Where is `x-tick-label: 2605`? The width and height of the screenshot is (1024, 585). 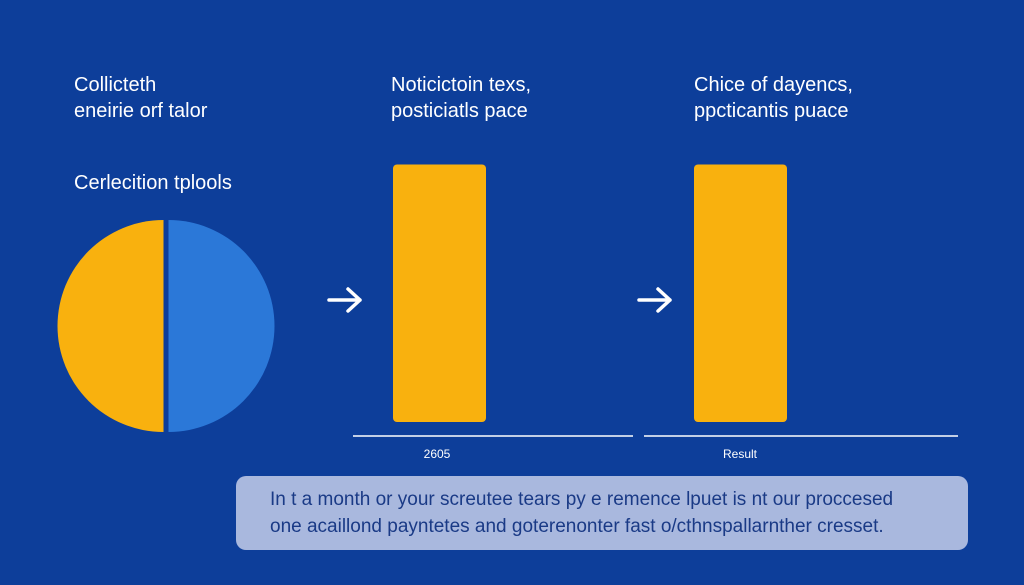
x-tick-label: 2605 is located at coordinates (437, 454).